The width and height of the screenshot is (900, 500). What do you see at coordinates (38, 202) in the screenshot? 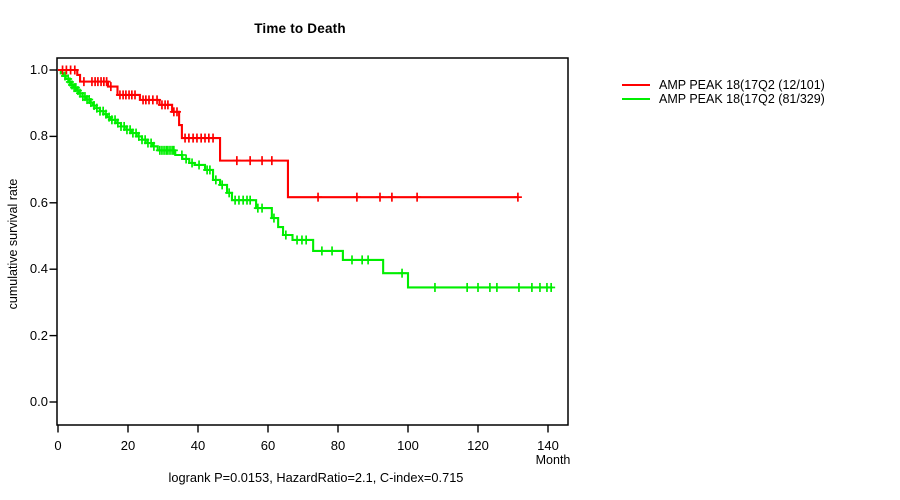
I see `y-tick-label: 0.6` at bounding box center [38, 202].